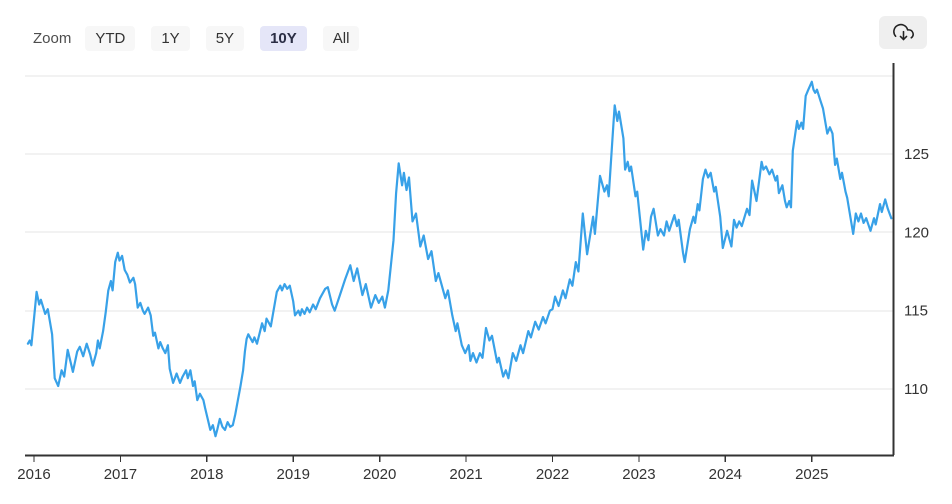 The image size is (952, 504). Describe the element at coordinates (552, 474) in the screenshot. I see `x-tick-label: 2022` at that location.